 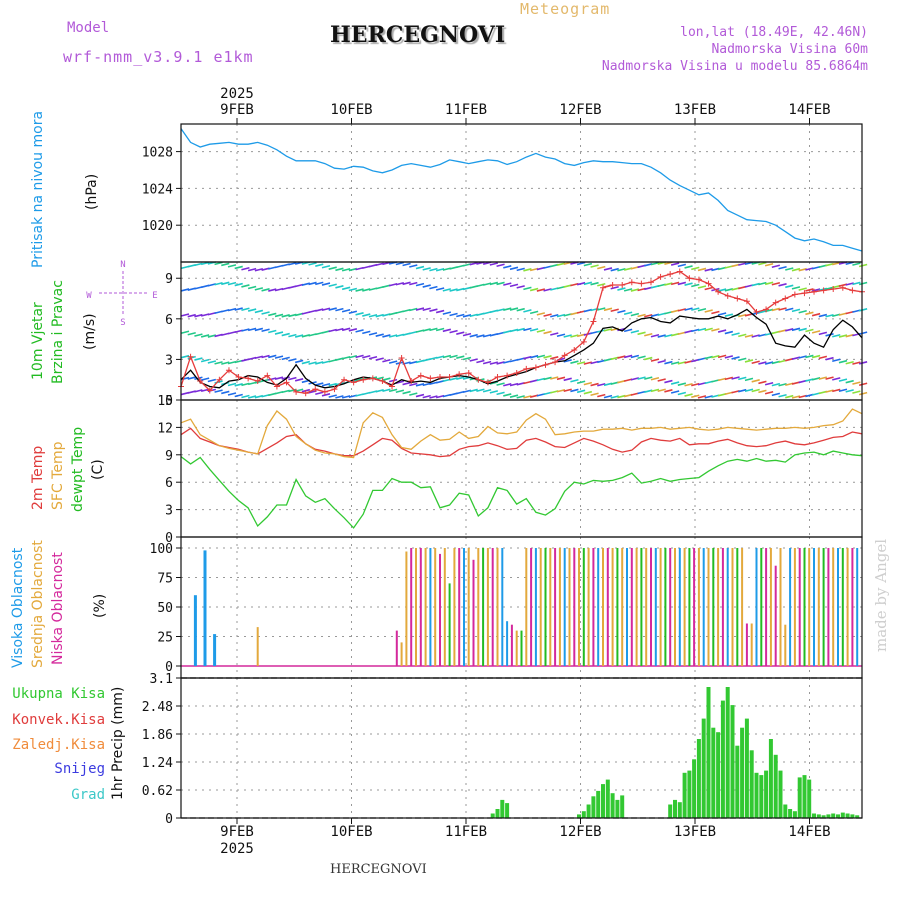 I want to click on temp-tick-label: 15, so click(x=165, y=401).